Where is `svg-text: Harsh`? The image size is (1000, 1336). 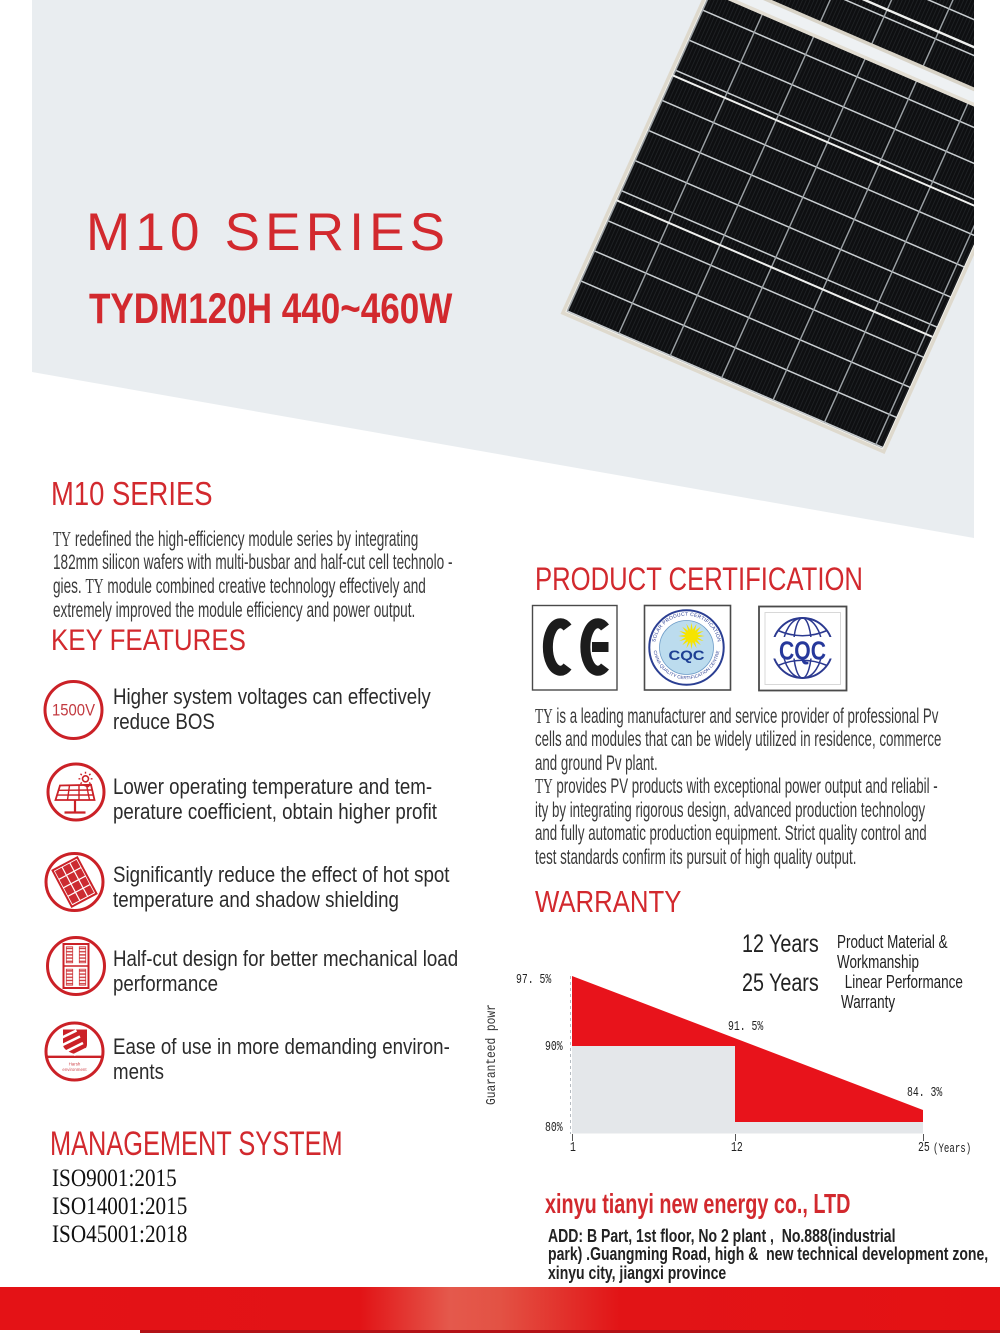
svg-text: Harsh is located at coordinates (75, 1064).